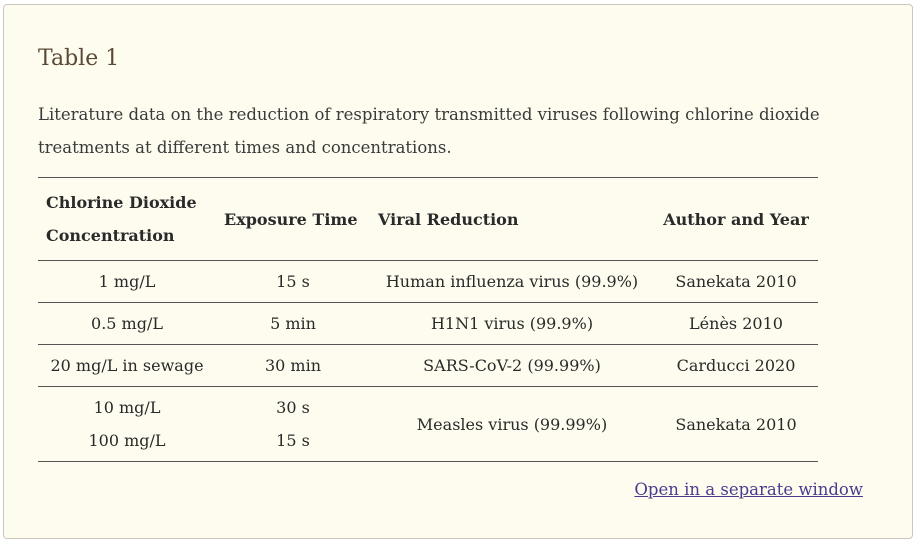 The height and width of the screenshot is (543, 918). I want to click on cell-exposure-time: 15 s, so click(293, 282).